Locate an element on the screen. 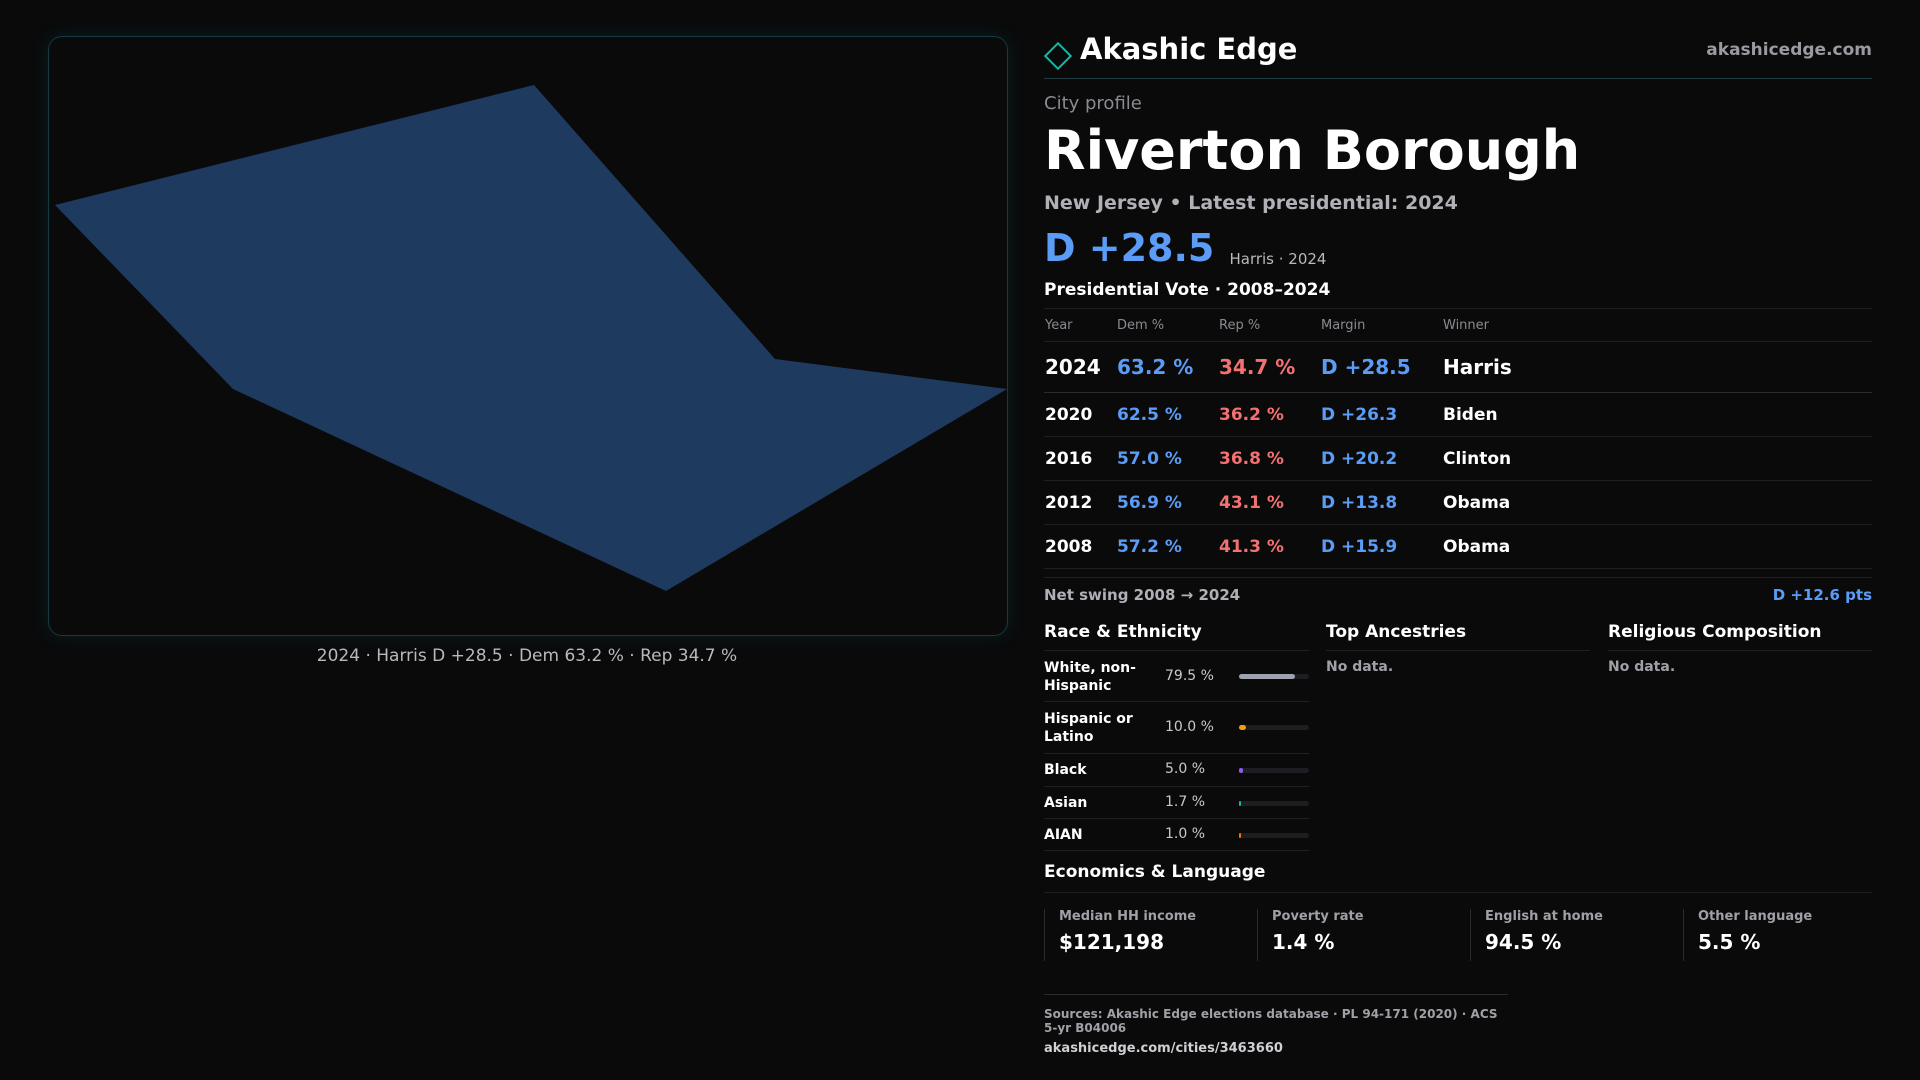 This screenshot has height=1080, width=1920. row-winner: Biden is located at coordinates (1657, 414).